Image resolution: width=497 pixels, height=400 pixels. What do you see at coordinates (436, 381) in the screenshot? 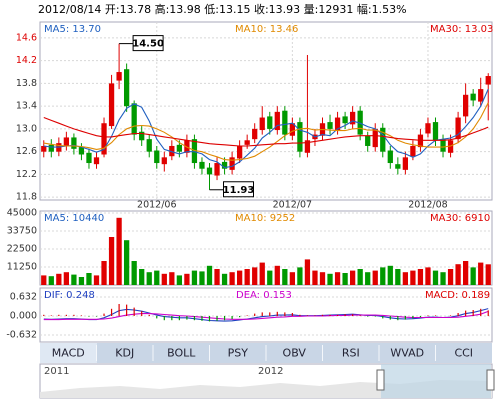
I see `navigator-window` at bounding box center [436, 381].